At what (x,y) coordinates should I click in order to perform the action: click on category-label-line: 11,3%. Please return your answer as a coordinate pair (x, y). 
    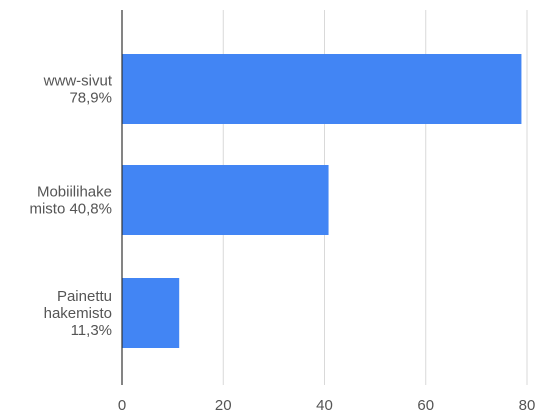
    Looking at the image, I should click on (91, 330).